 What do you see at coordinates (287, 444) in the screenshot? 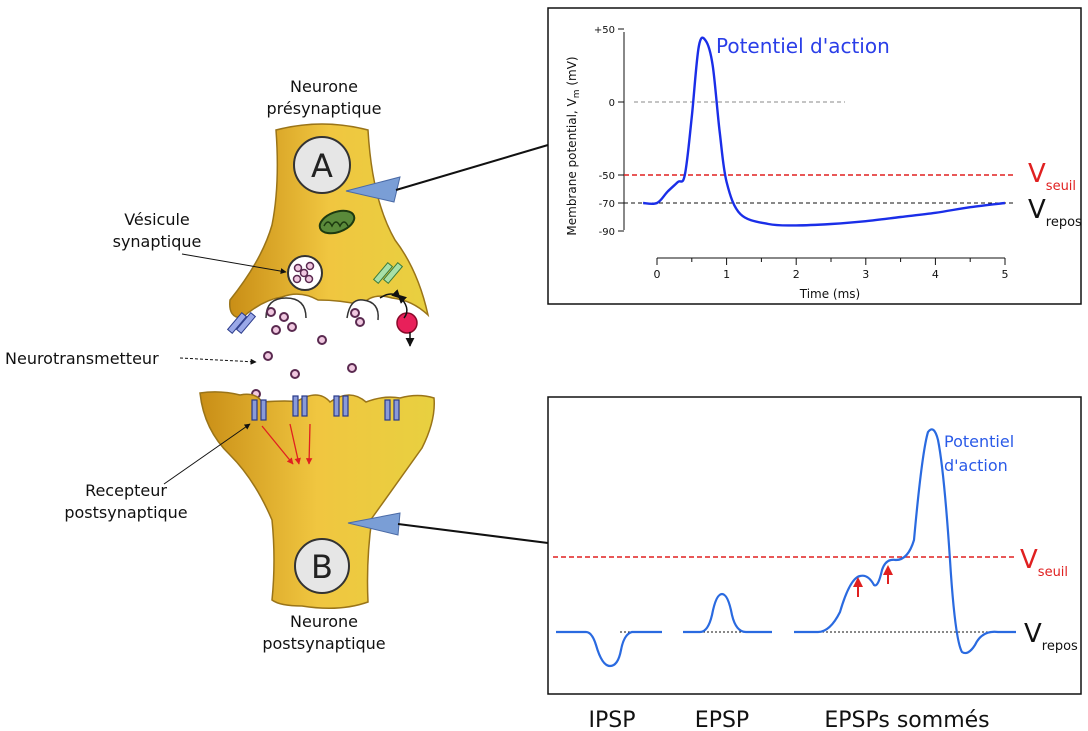
I see `ion-flow-arrows` at bounding box center [287, 444].